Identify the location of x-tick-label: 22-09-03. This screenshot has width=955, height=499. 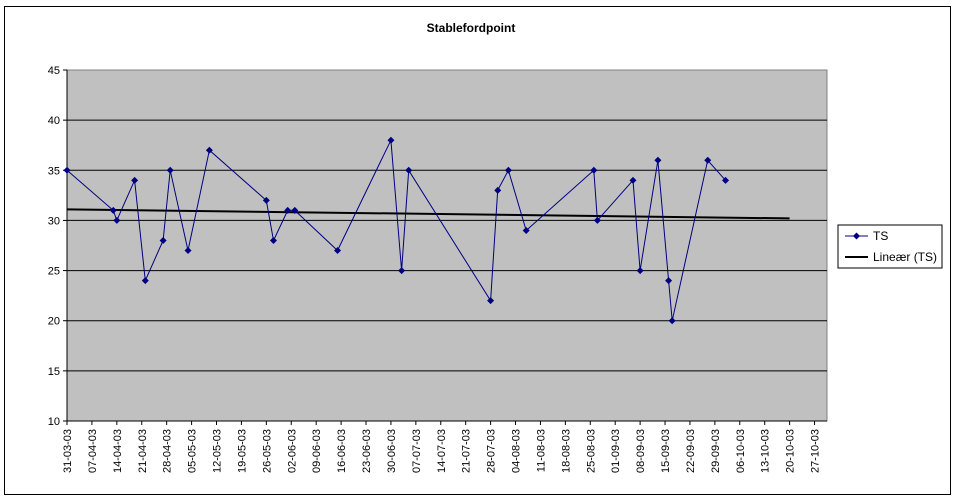
(691, 451).